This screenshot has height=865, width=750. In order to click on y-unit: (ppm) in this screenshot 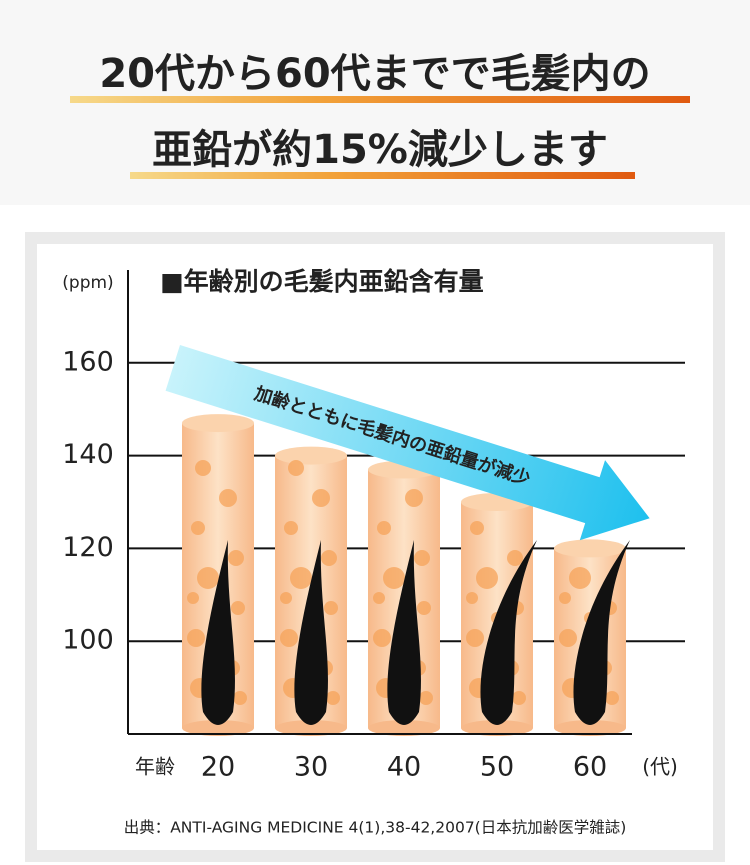, I will do `click(87, 283)`.